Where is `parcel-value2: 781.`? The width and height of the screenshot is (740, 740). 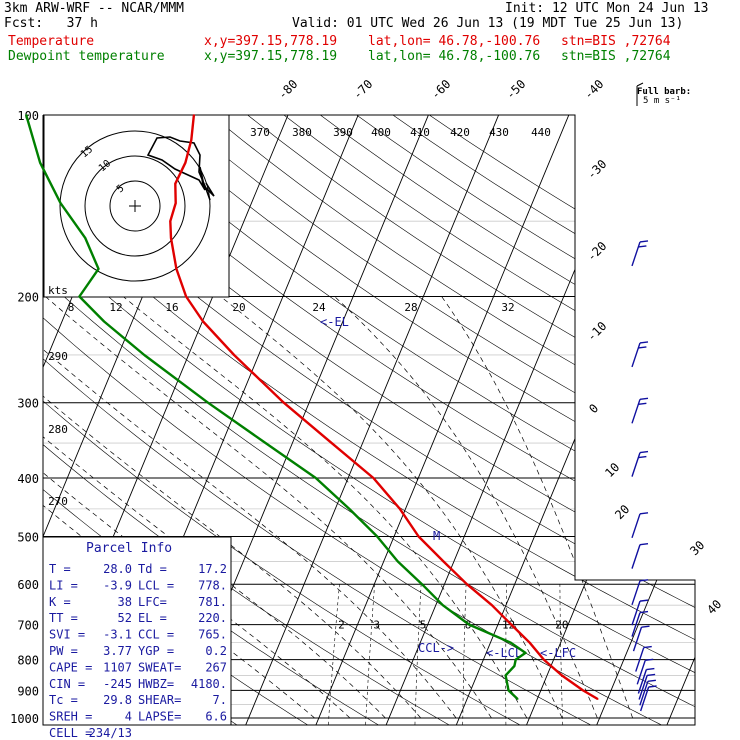
parcel-value2: 781. is located at coordinates (212, 602).